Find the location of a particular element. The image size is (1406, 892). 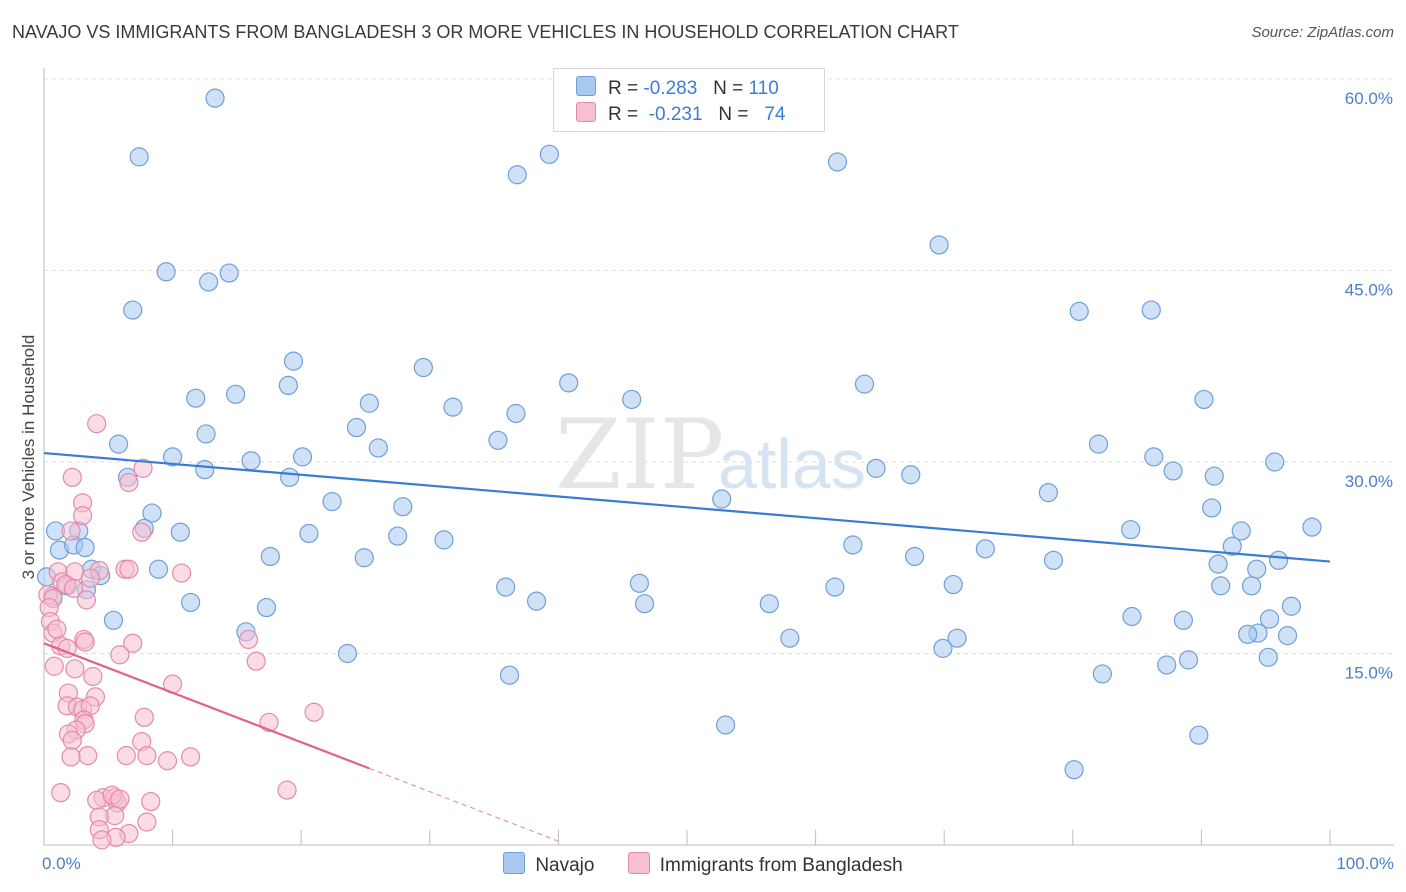

x-tick-label-min: 0.0% is located at coordinates (61, 863).